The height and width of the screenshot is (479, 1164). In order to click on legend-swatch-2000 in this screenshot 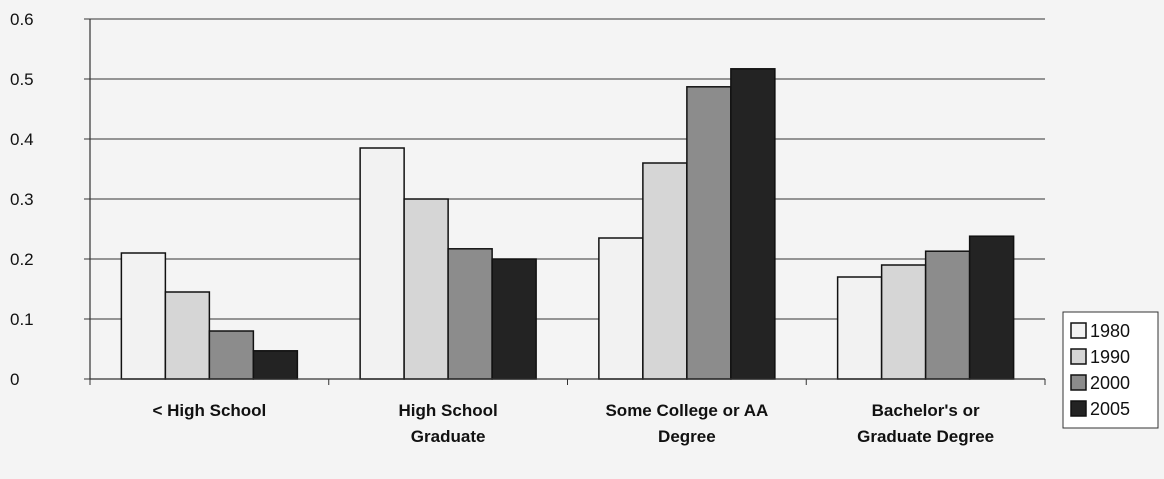, I will do `click(1078, 382)`.